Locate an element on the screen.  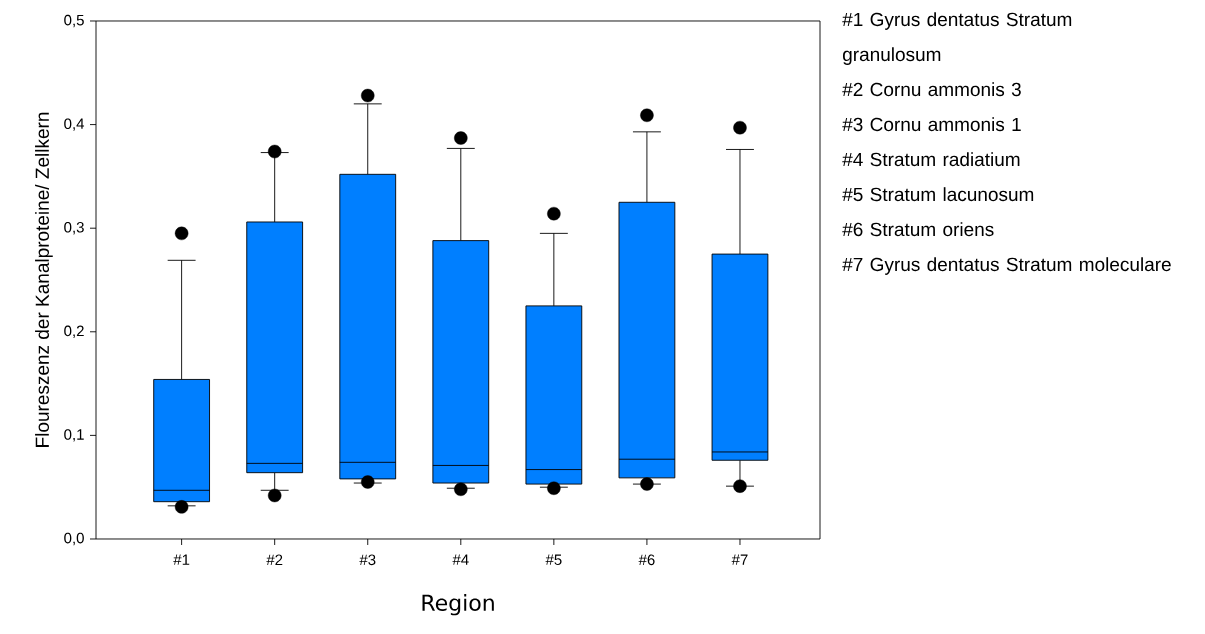
x-tick-label: #3 is located at coordinates (367, 560).